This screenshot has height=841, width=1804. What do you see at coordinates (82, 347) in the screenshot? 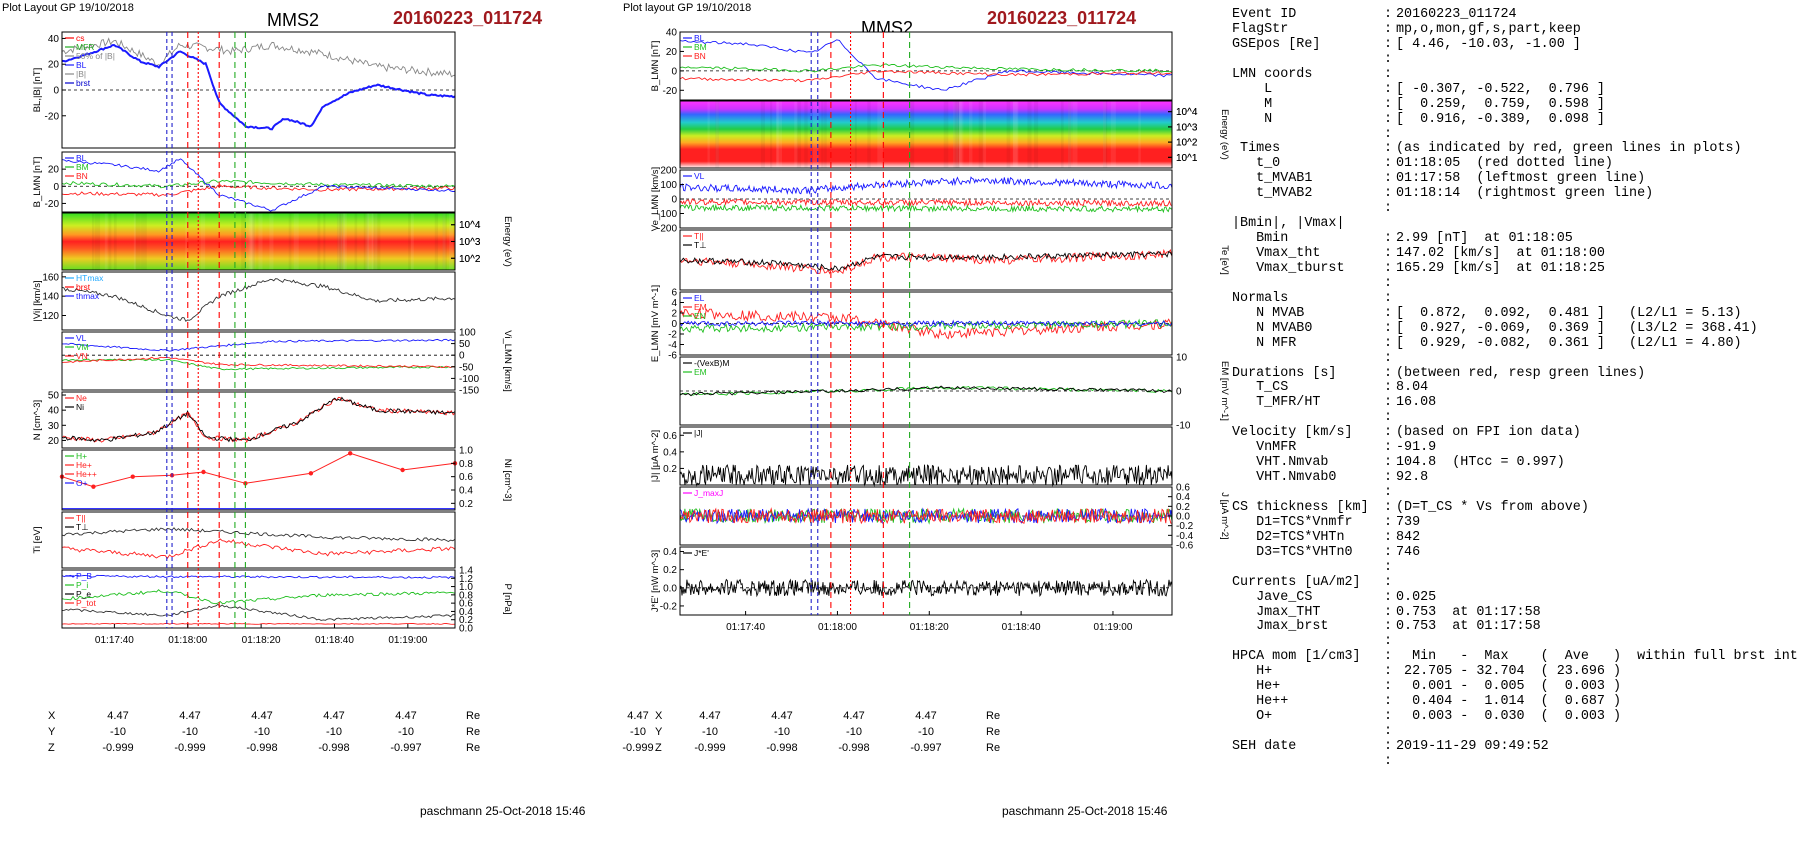
I see `legend-entry: VM` at bounding box center [82, 347].